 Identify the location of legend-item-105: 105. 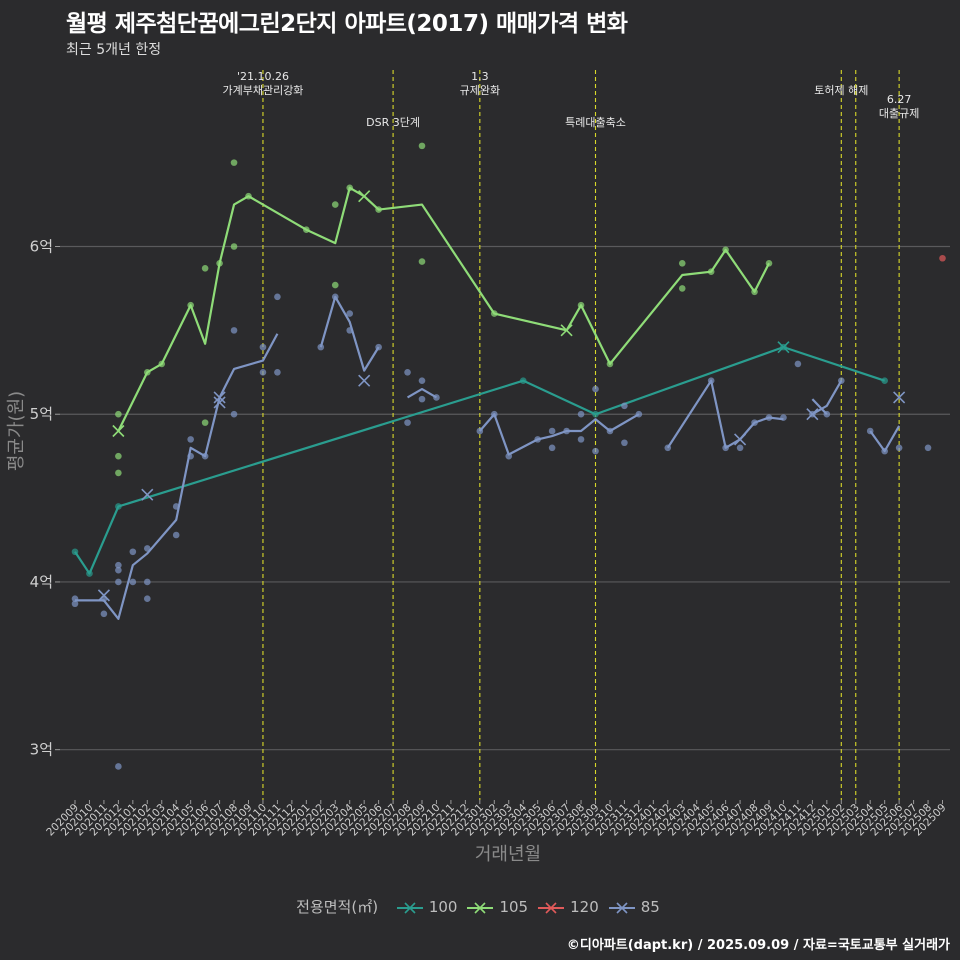
(496, 907).